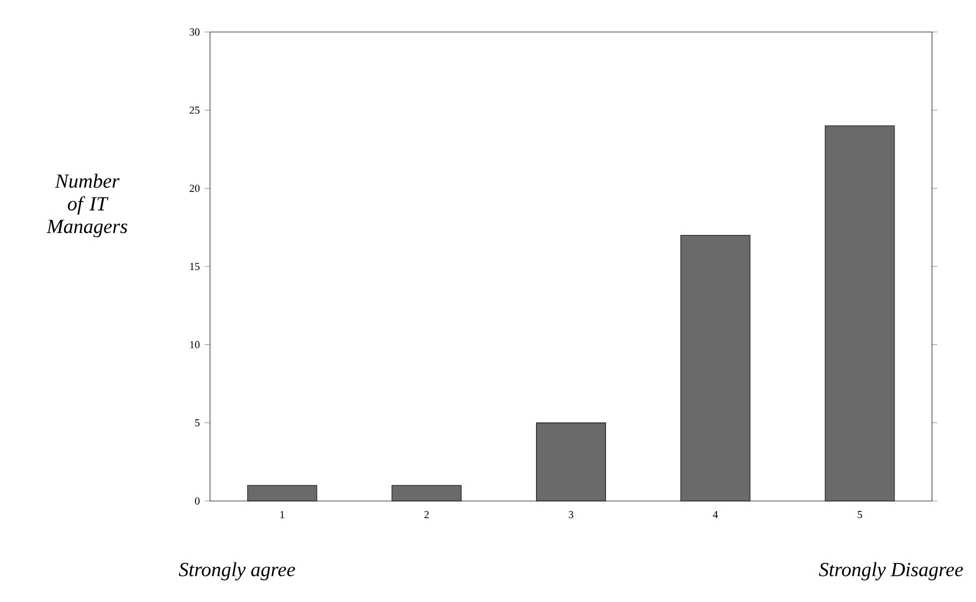 The width and height of the screenshot is (976, 602). What do you see at coordinates (195, 344) in the screenshot?
I see `y-tick-label: 10` at bounding box center [195, 344].